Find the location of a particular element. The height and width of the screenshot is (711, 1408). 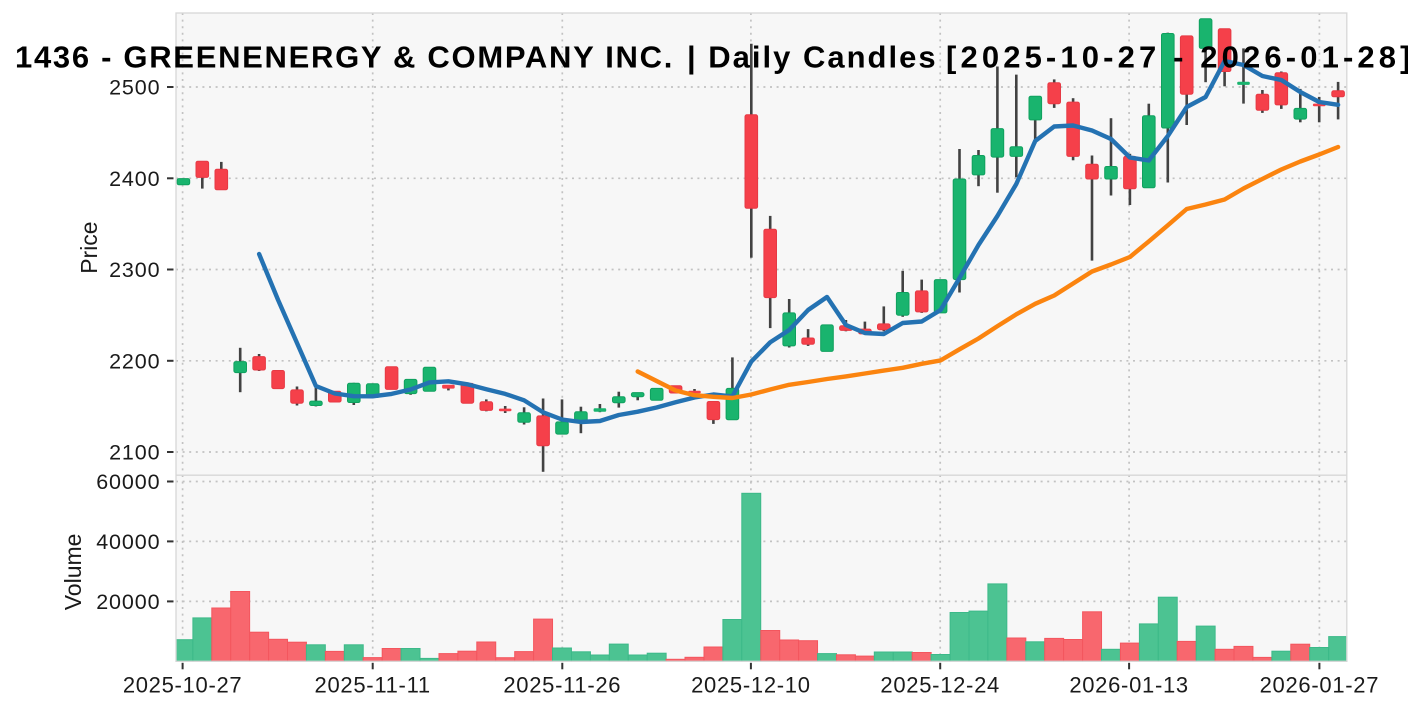

svg-text: 2025-11-11 is located at coordinates (373, 685).